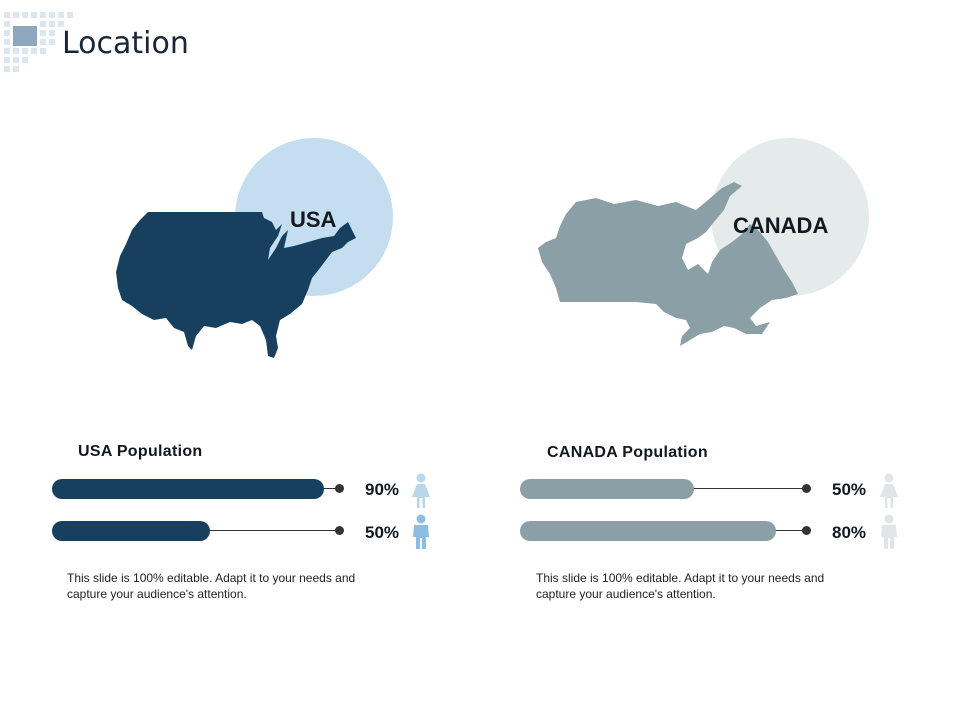 The height and width of the screenshot is (720, 960). I want to click on decorative-grid, so click(38, 42).